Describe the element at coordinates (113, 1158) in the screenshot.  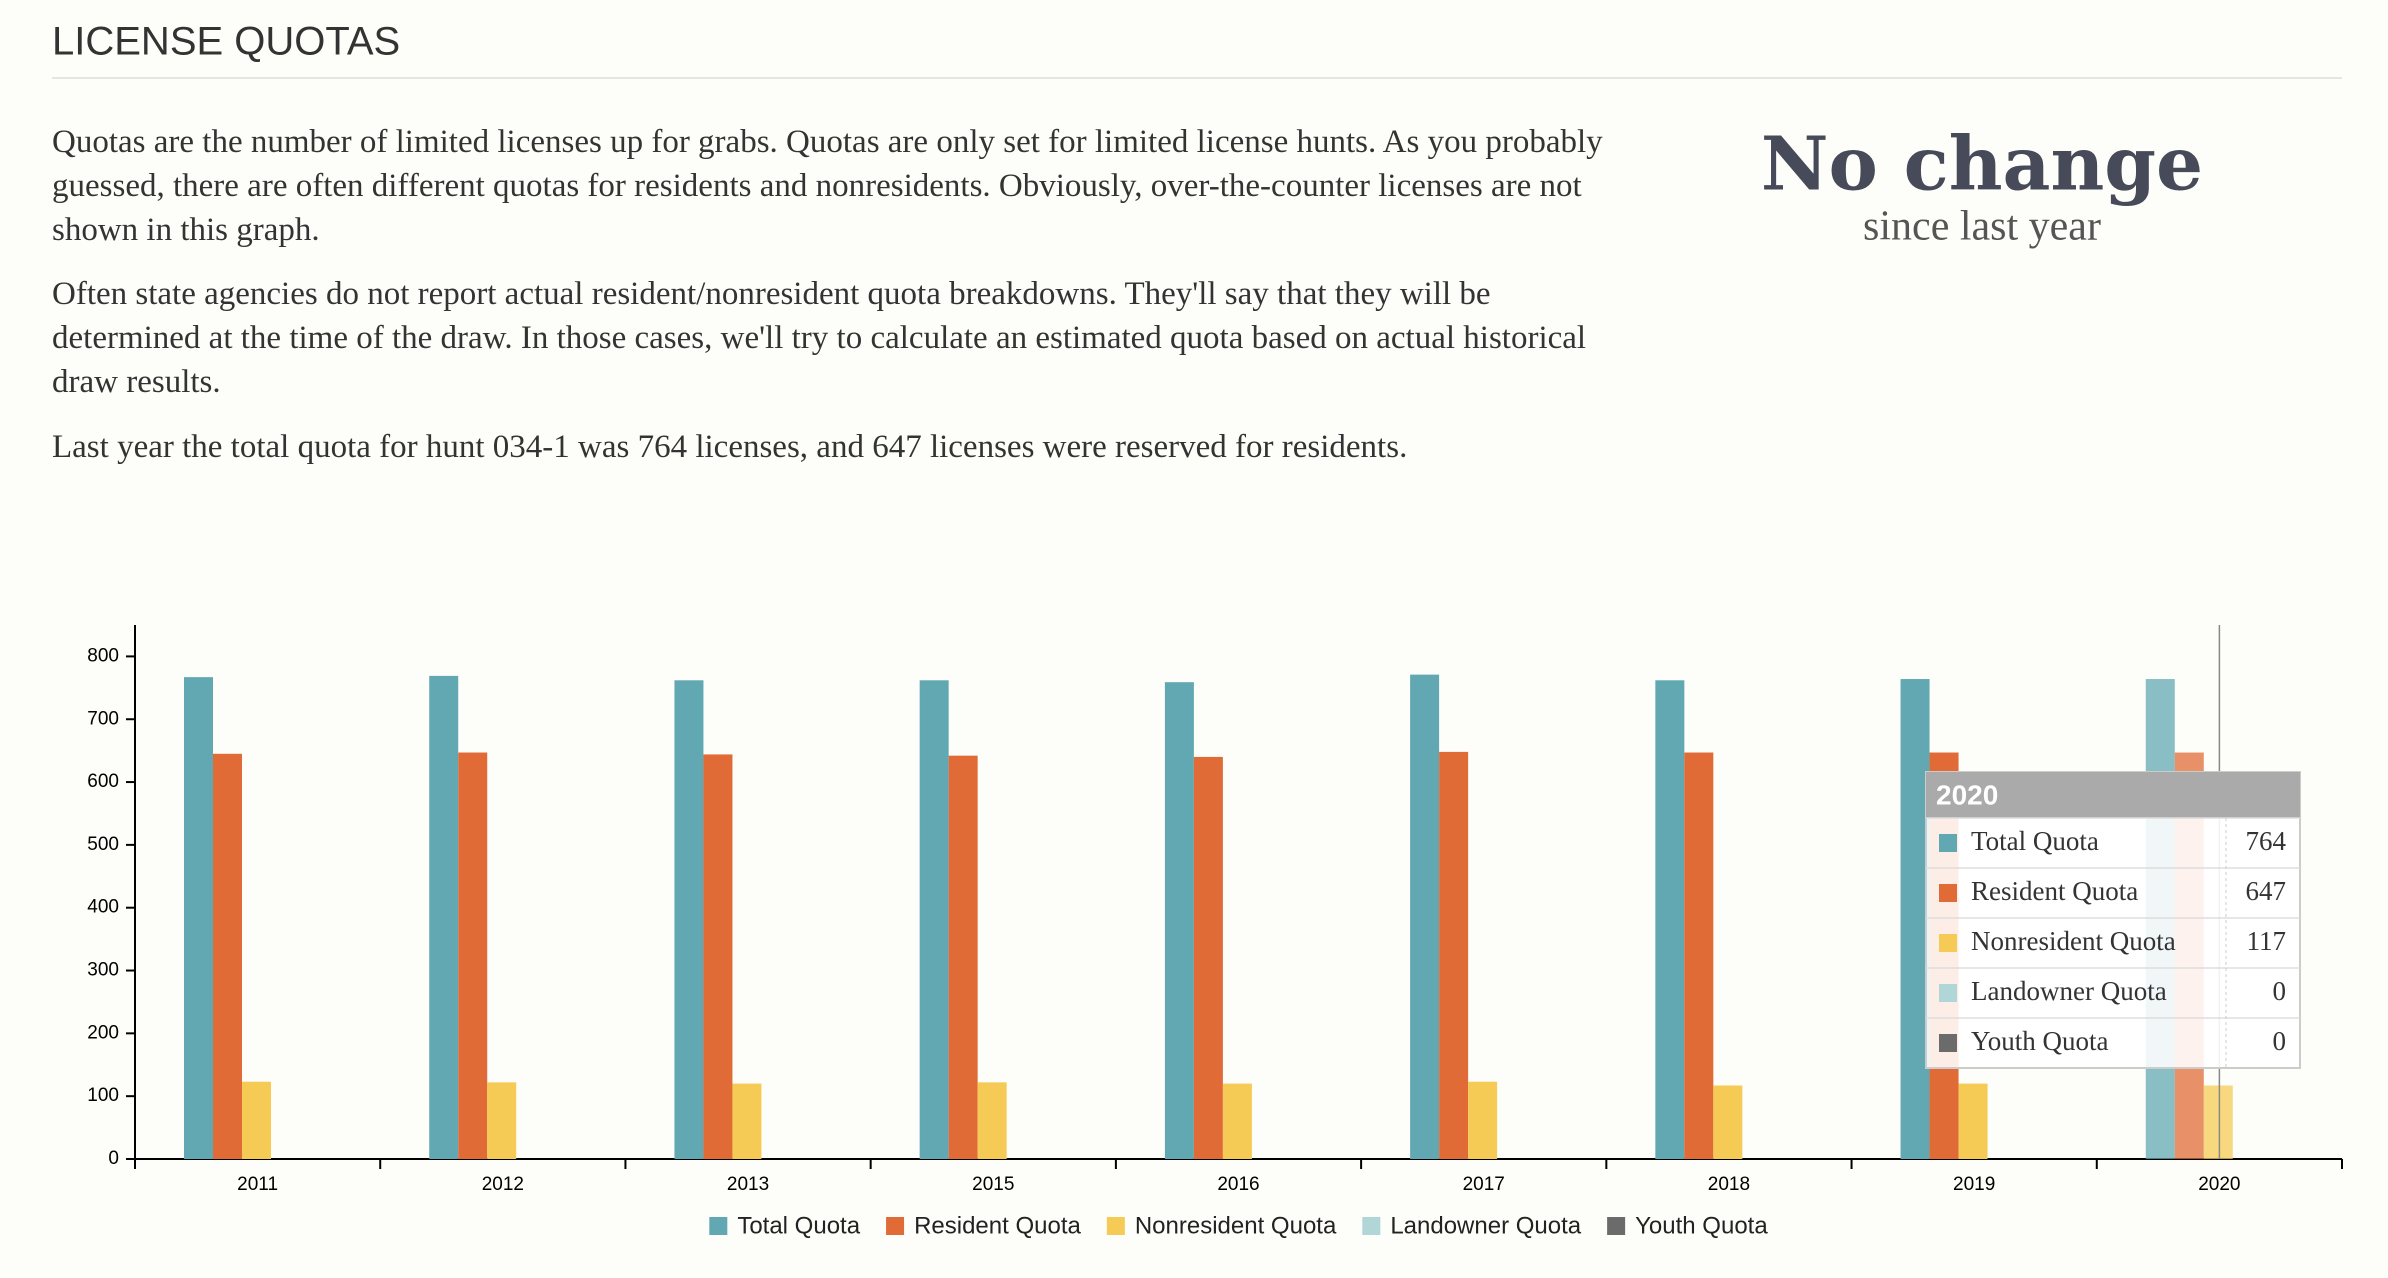
I see `y-tick-label: 0` at that location.